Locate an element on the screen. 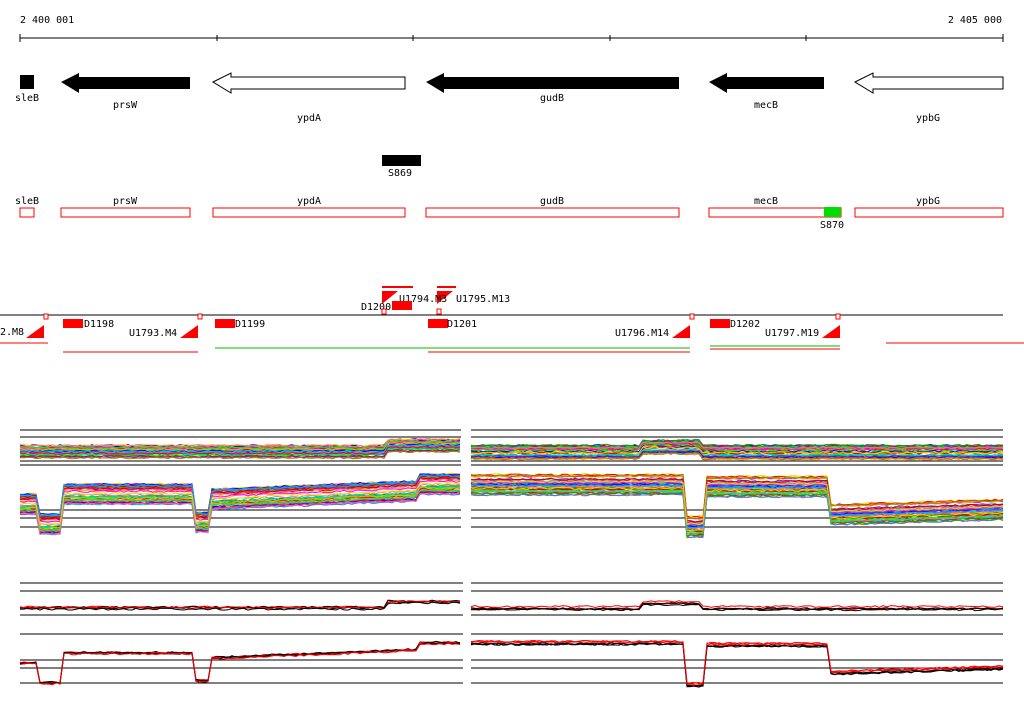  terminator-U1796 is located at coordinates (681, 331).